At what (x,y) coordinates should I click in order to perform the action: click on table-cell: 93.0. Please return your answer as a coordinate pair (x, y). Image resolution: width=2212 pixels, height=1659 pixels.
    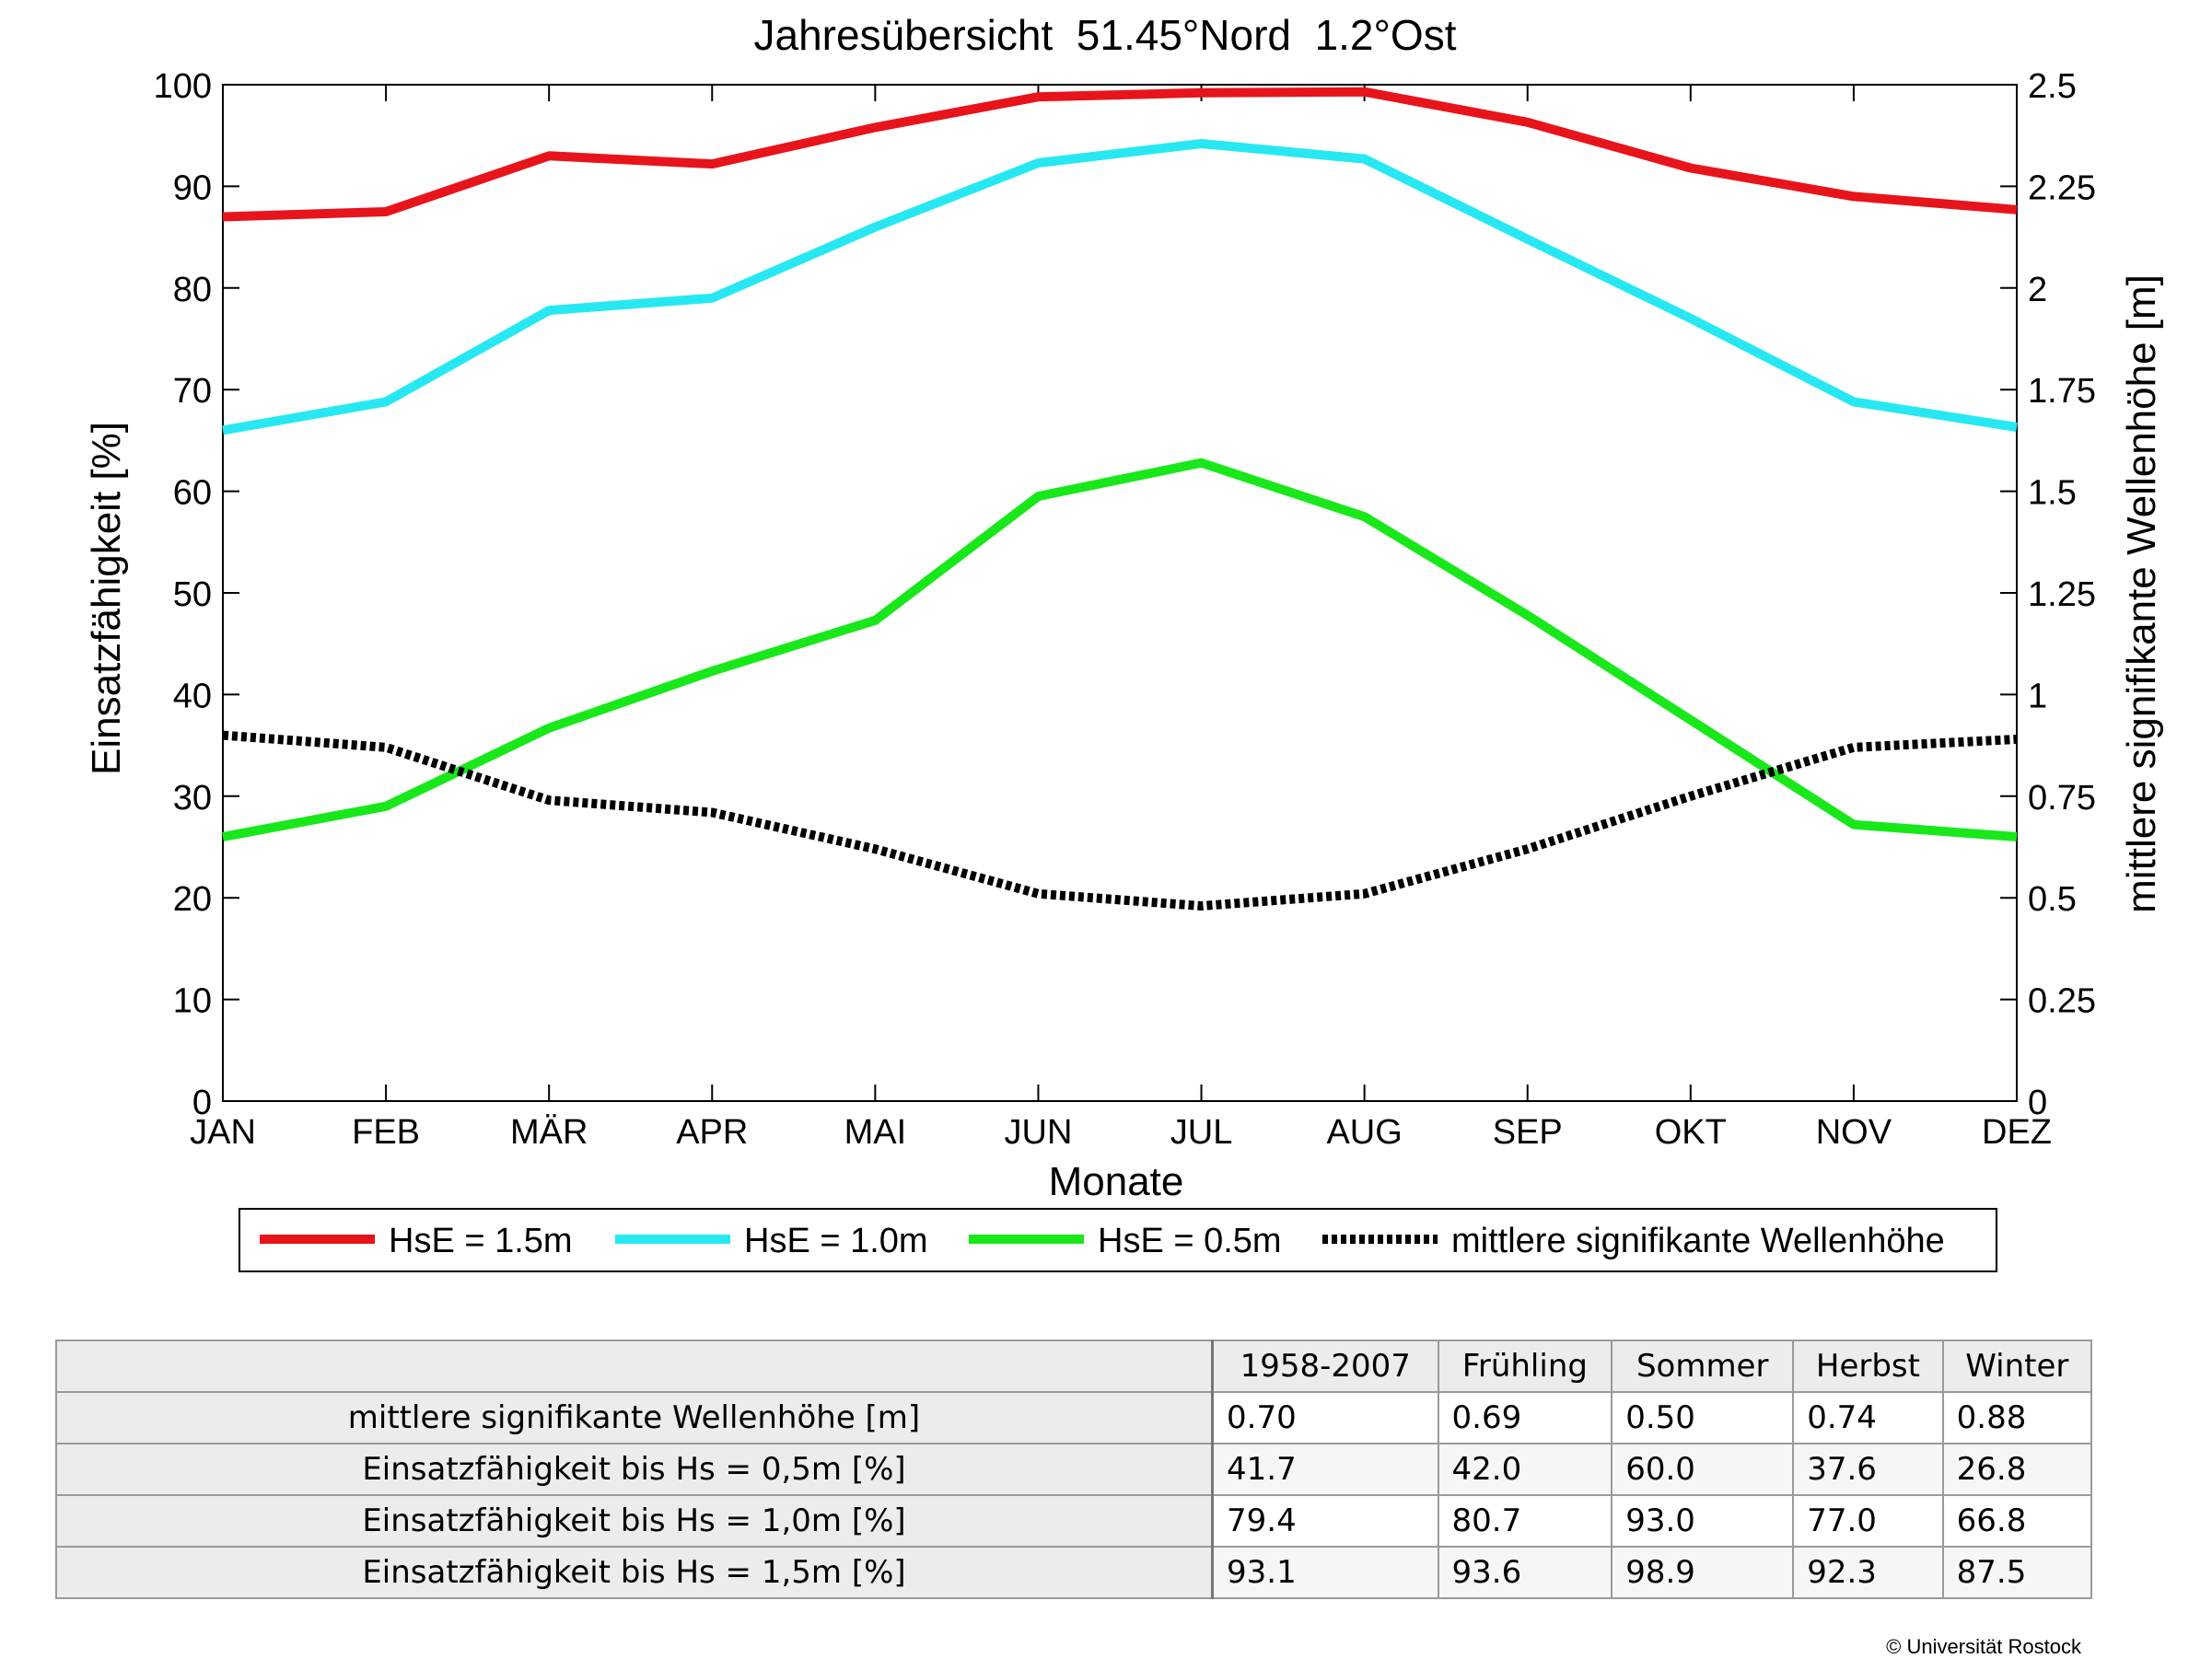
    Looking at the image, I should click on (1703, 1521).